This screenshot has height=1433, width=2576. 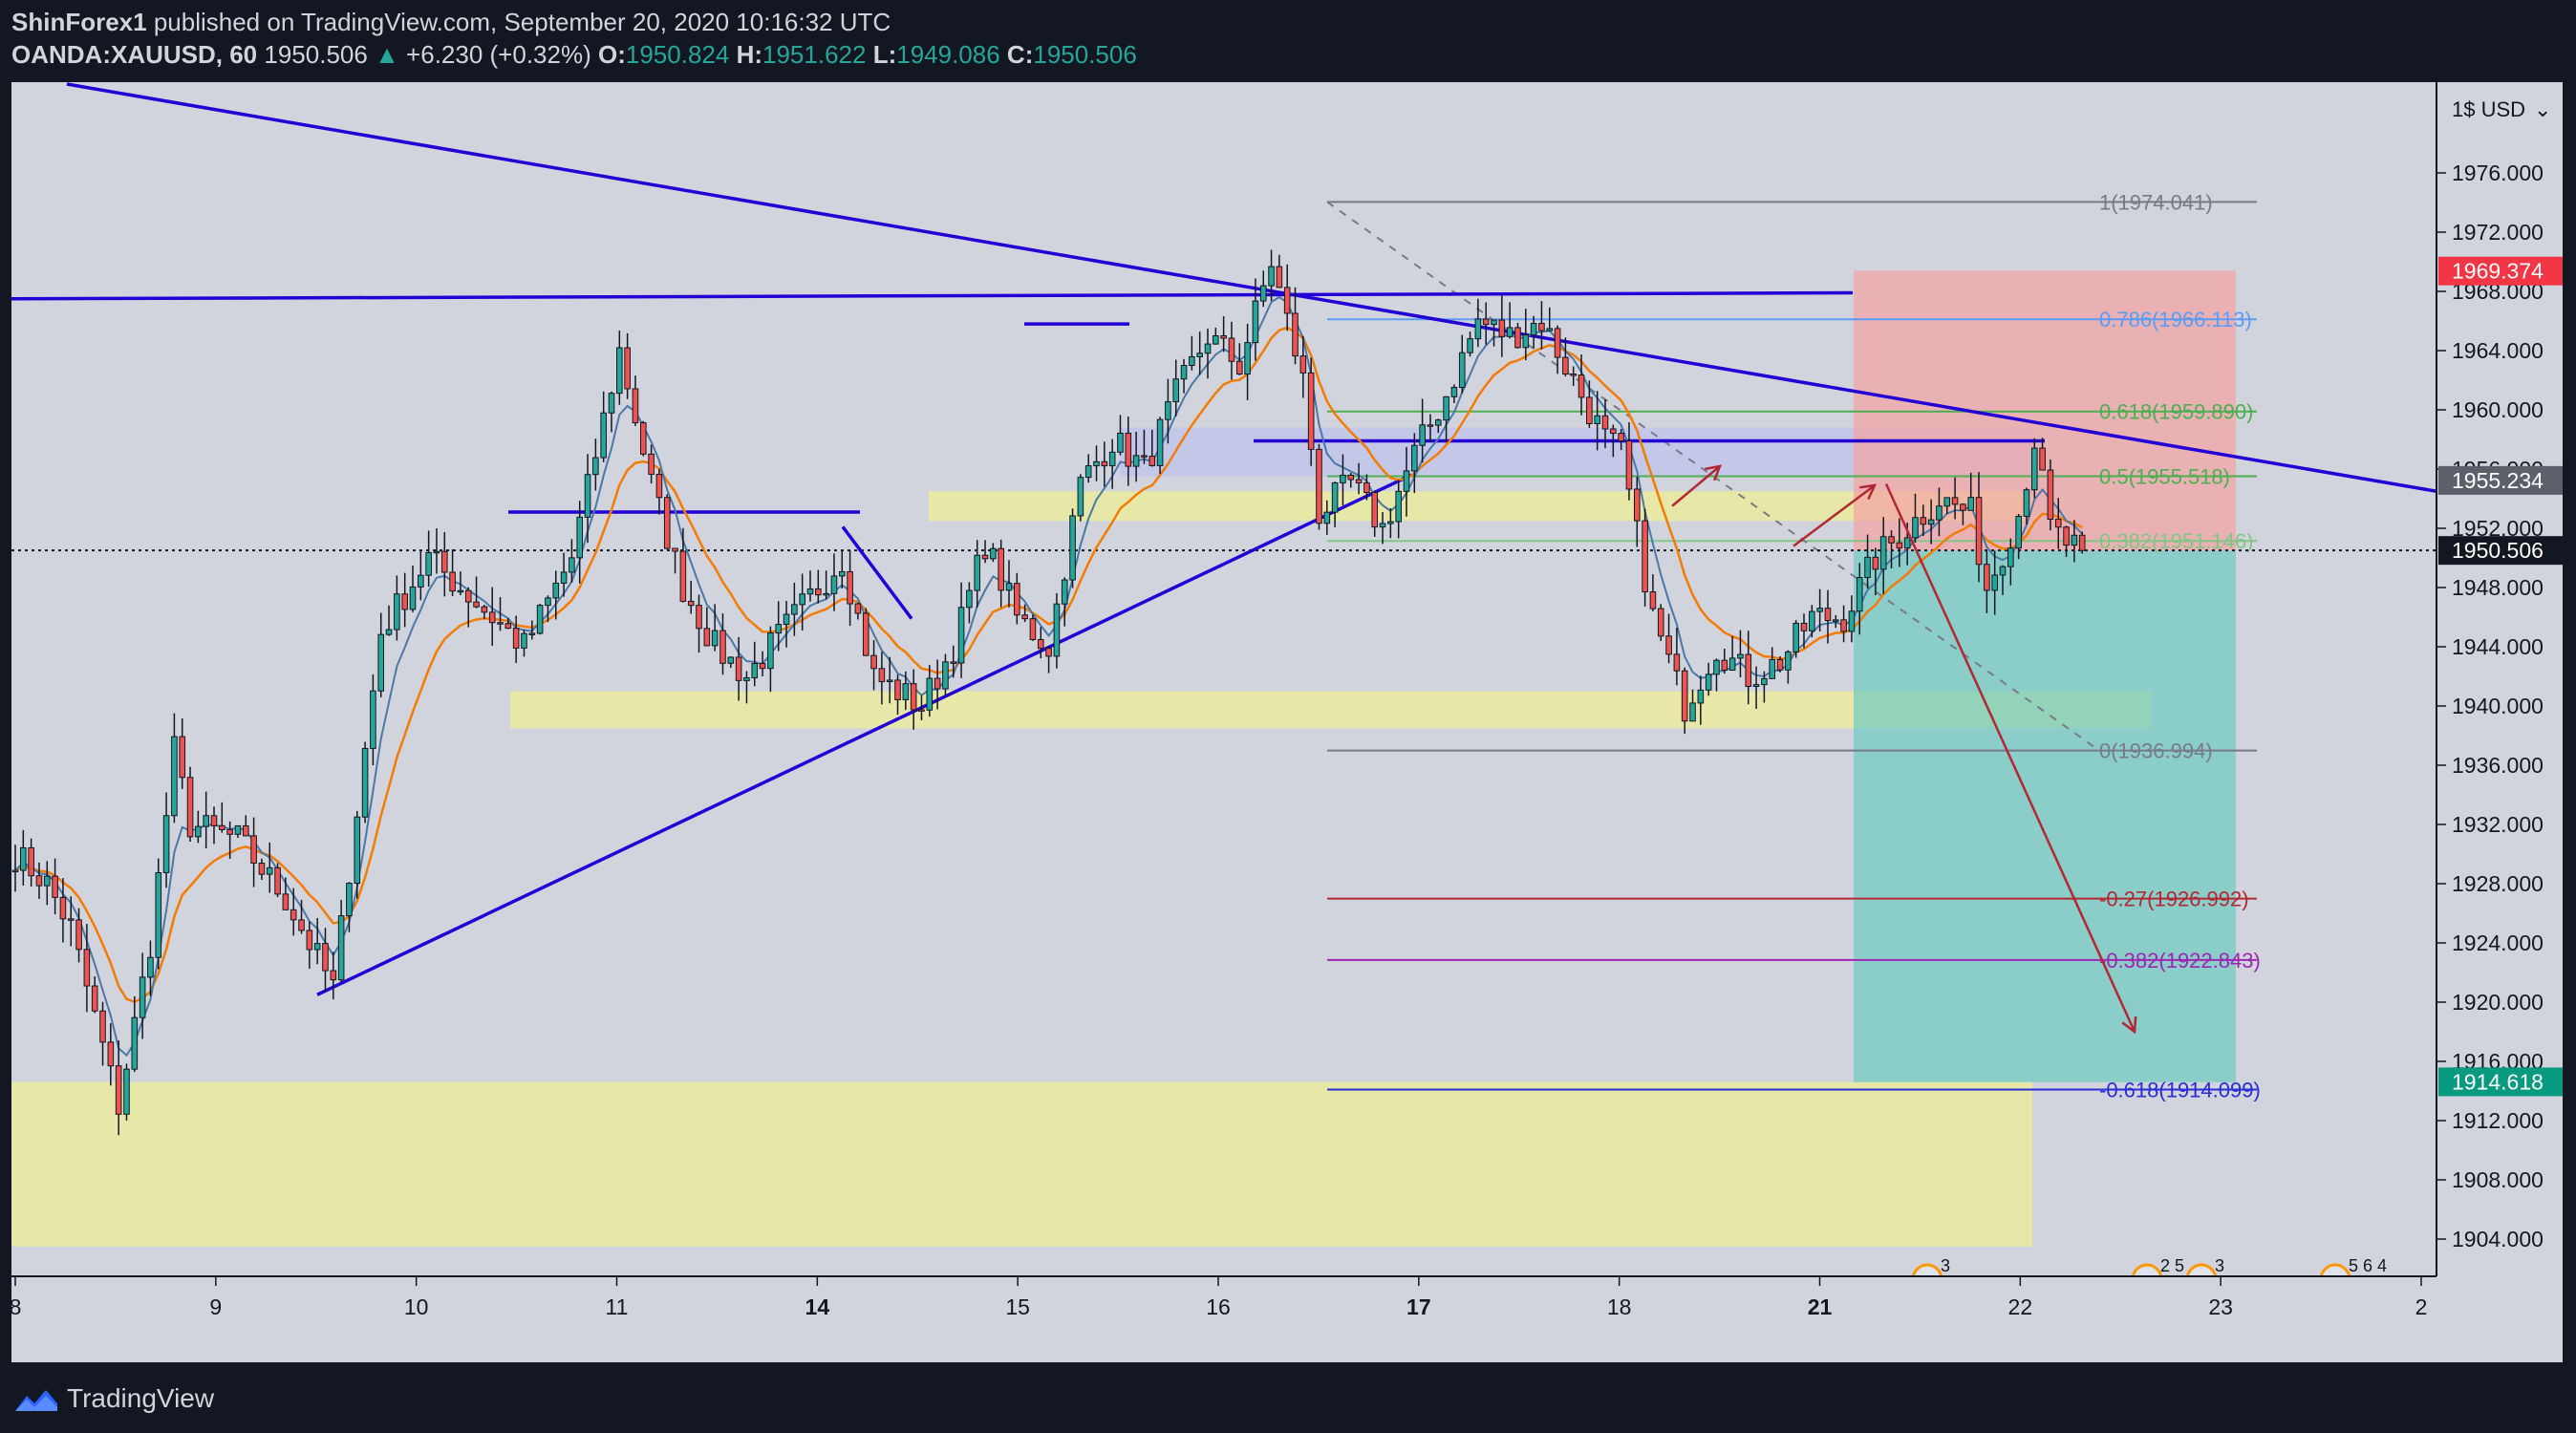 I want to click on x-tick-label: 9, so click(x=215, y=1307).